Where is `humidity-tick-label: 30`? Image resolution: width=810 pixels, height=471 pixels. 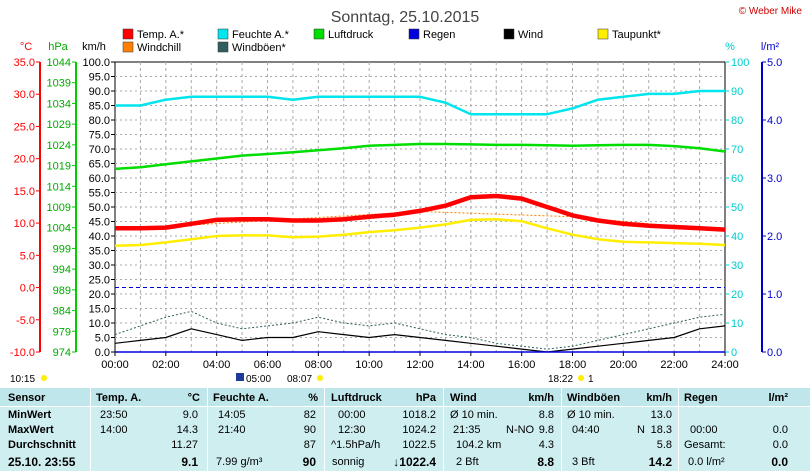 humidity-tick-label: 30 is located at coordinates (737, 266).